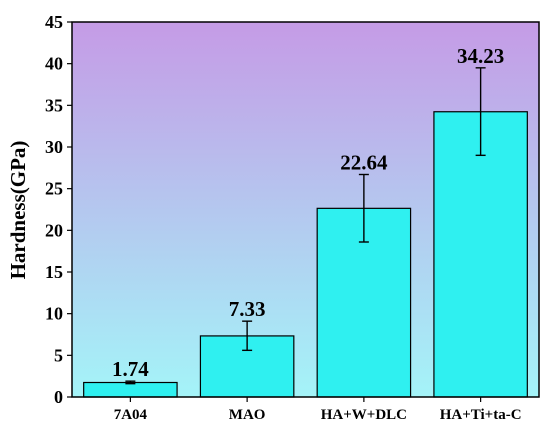 This screenshot has width=550, height=434. I want to click on x-tick-label: HA+Ti+ta-C, so click(481, 415).